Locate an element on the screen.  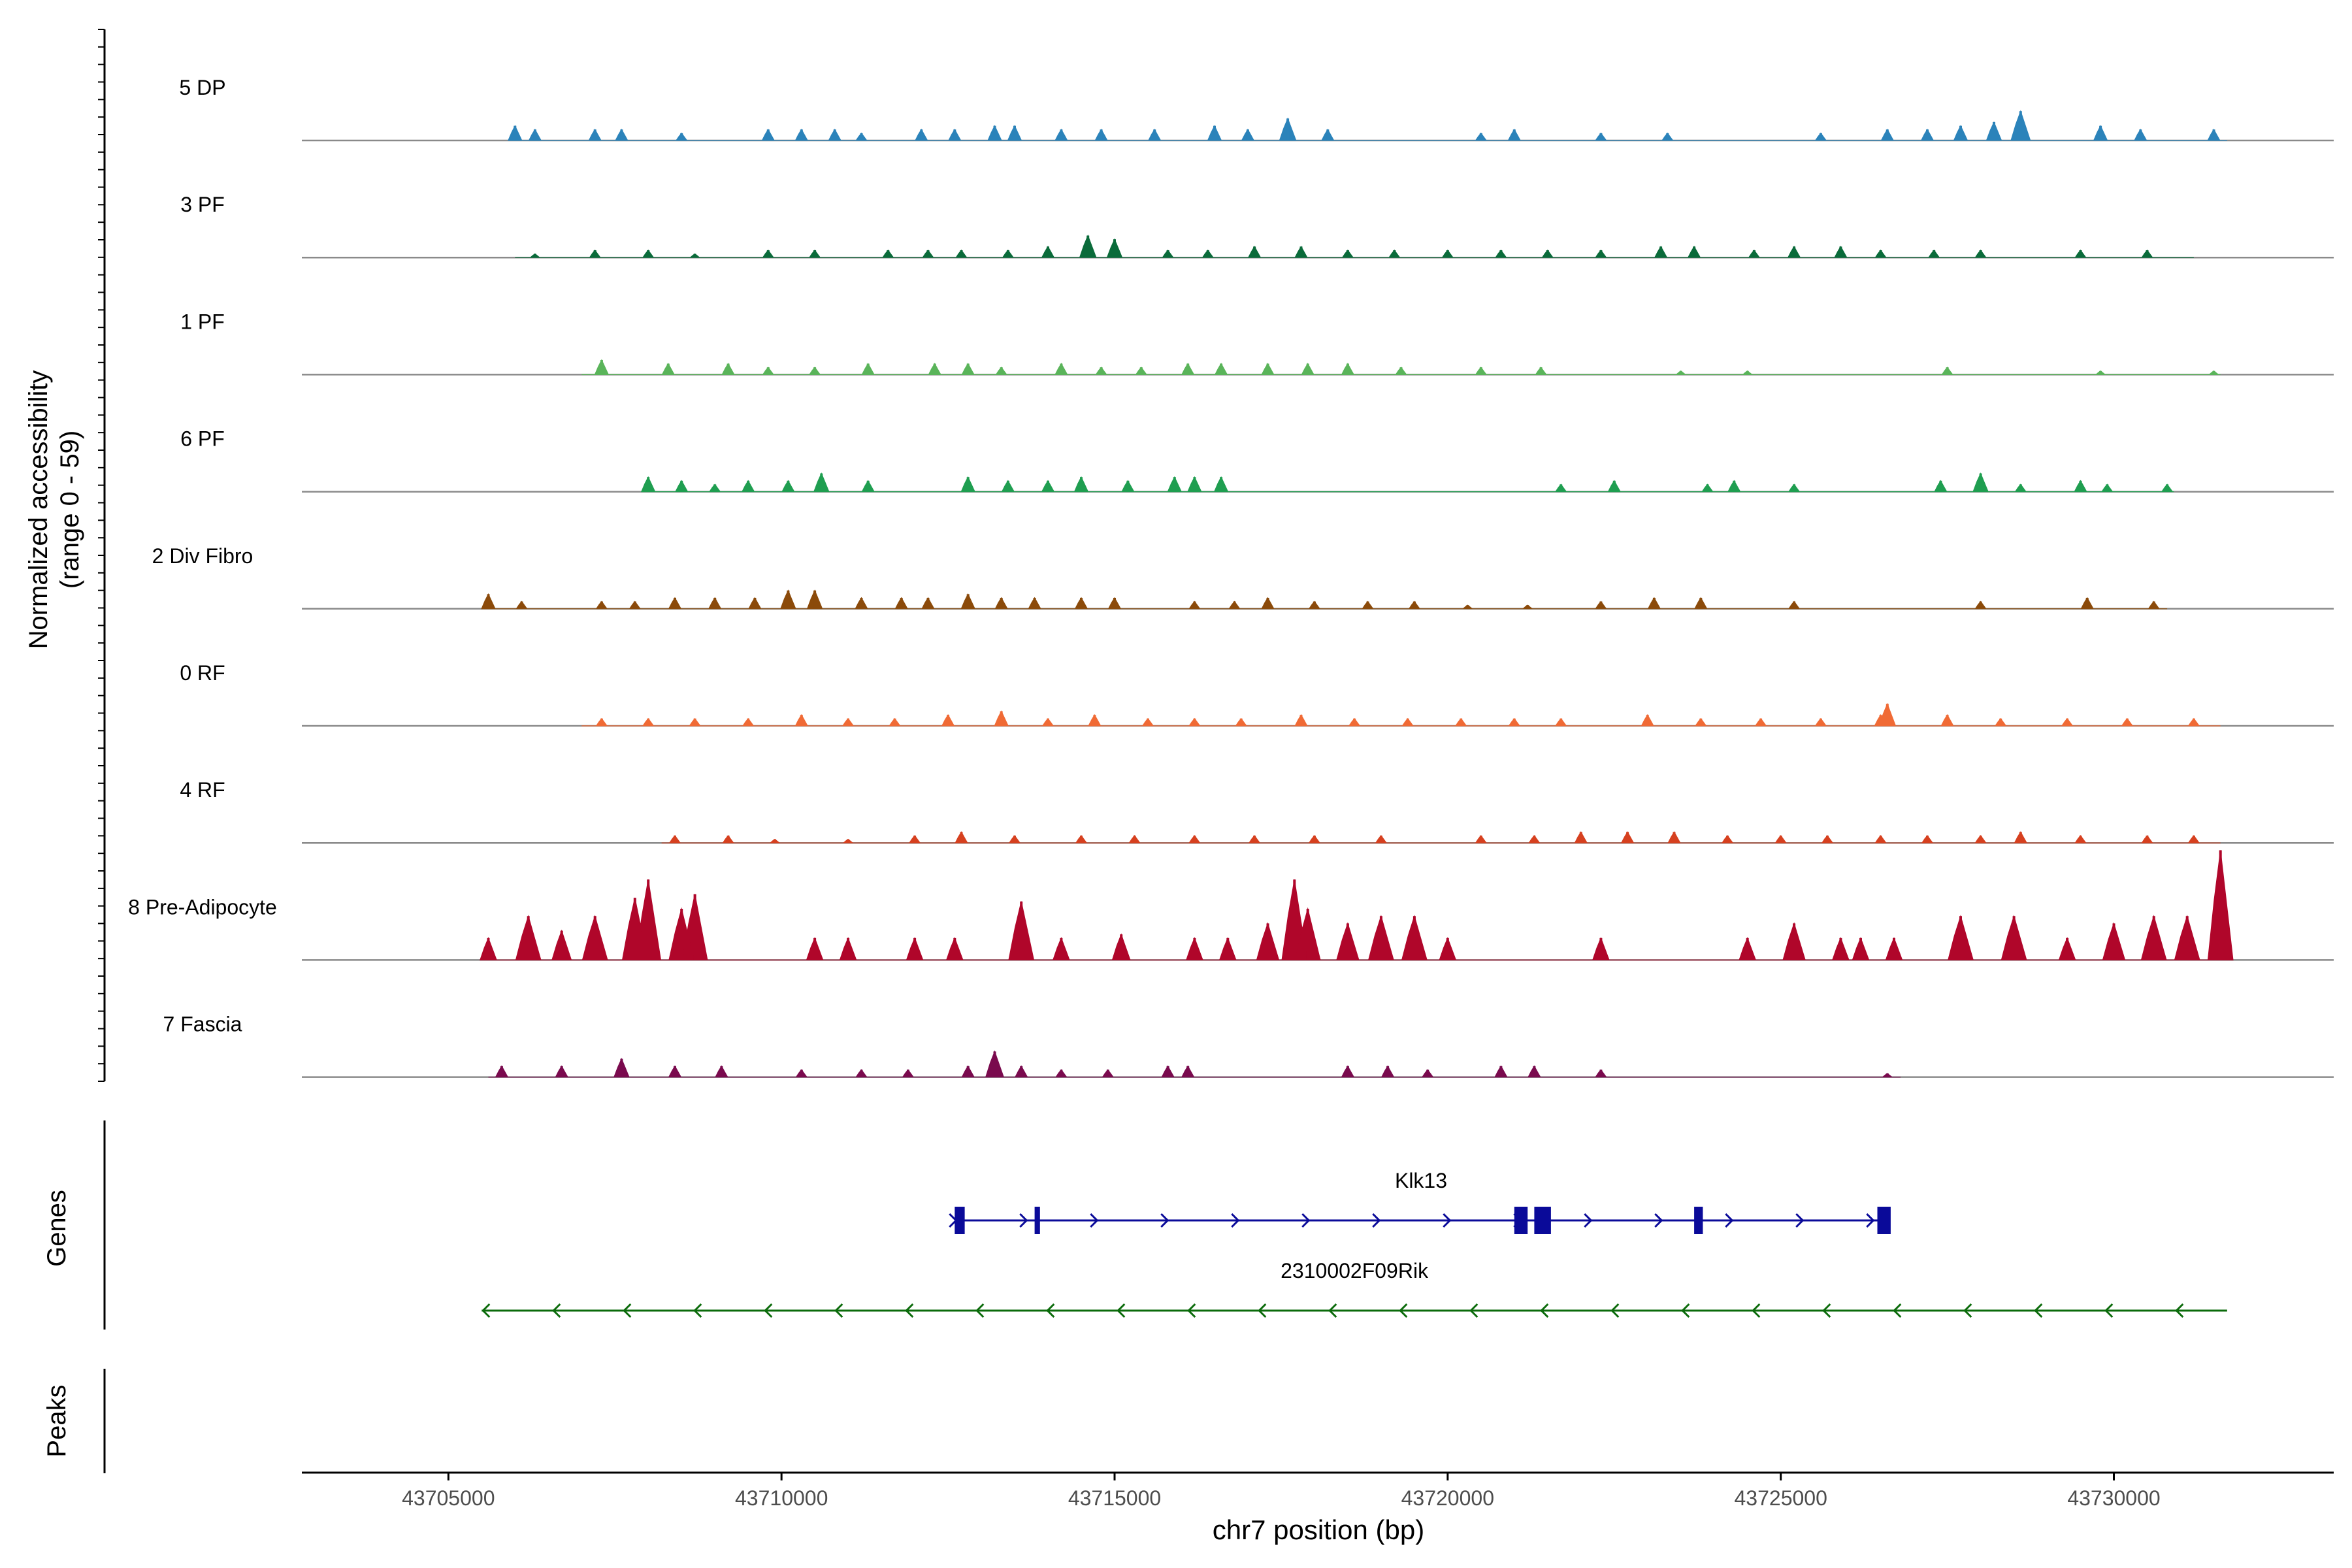
track-3-pf: 3 PF is located at coordinates (1257, 226).